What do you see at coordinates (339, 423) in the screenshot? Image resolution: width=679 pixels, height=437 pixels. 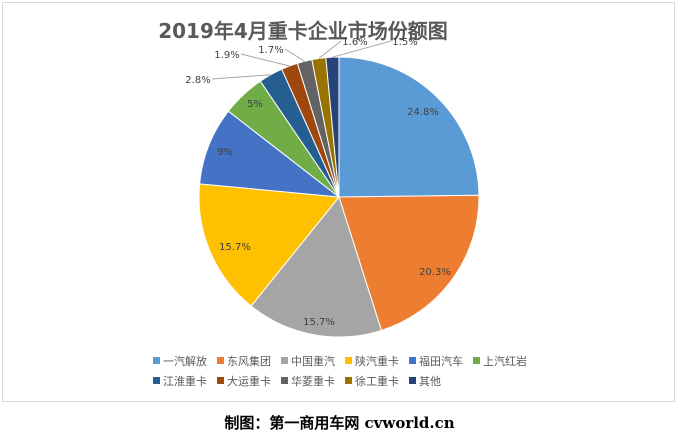 I see `credit-text: 制图：第一商用车网 cvworld.cn` at bounding box center [339, 423].